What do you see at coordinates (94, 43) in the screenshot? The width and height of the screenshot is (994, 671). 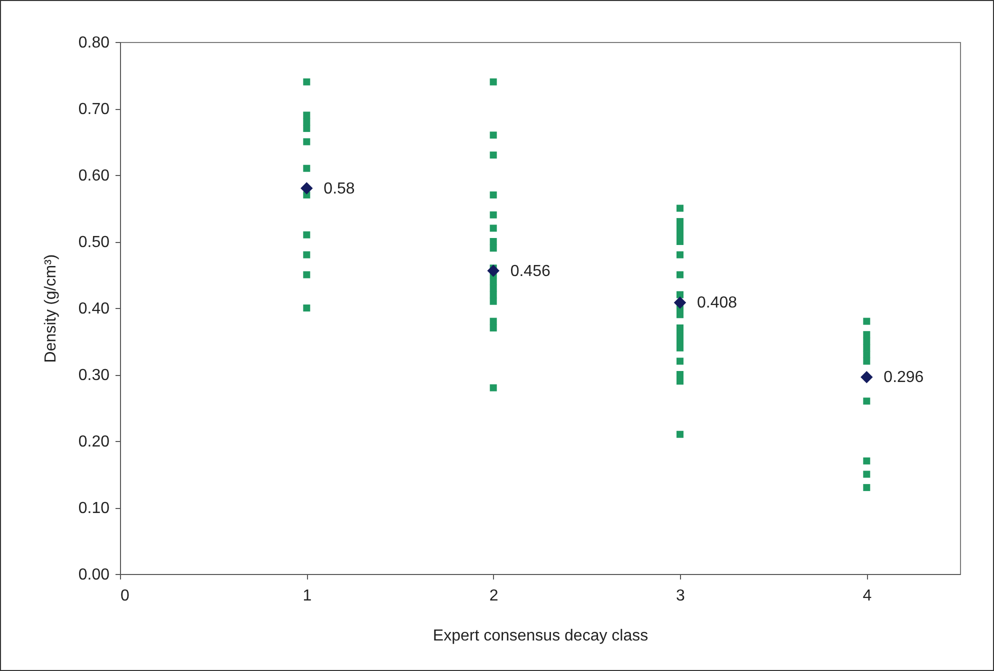 I see `y-tick-label: 0.80` at bounding box center [94, 43].